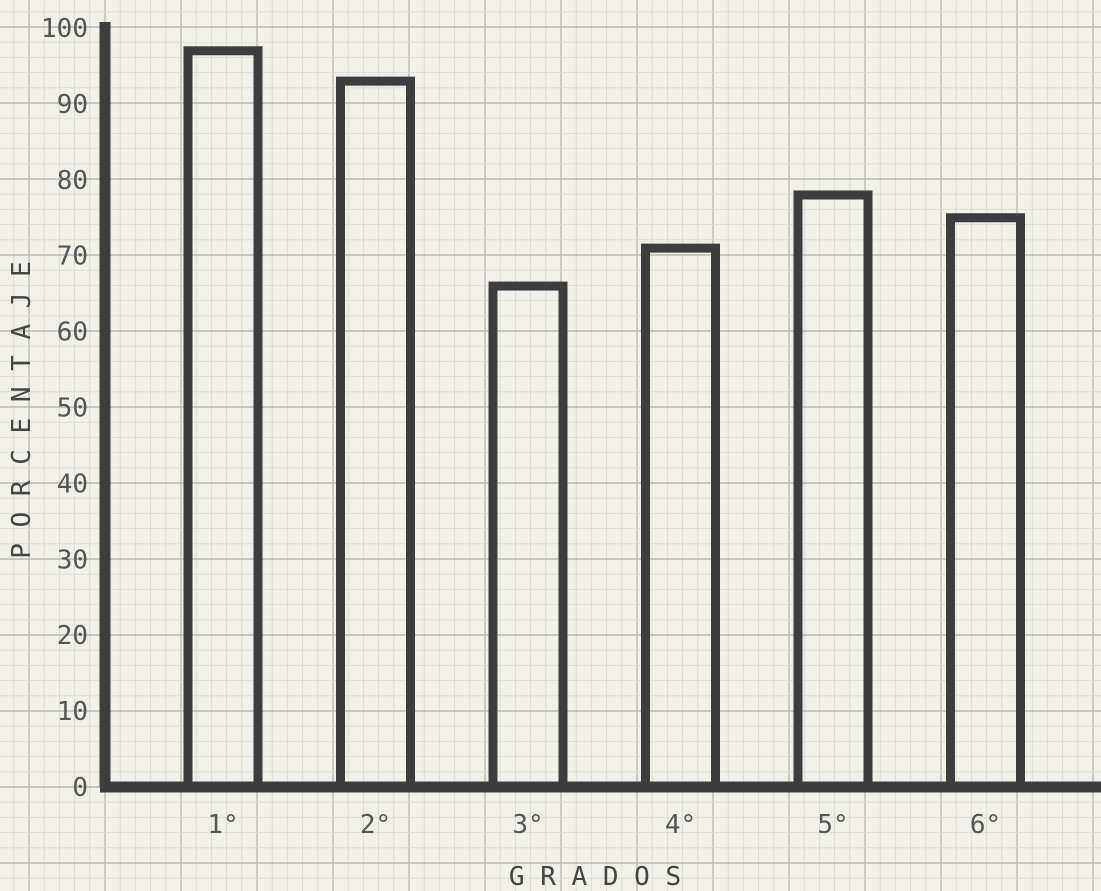 The image size is (1101, 891). Describe the element at coordinates (527, 825) in the screenshot. I see `x-tick-label: 3°` at that location.